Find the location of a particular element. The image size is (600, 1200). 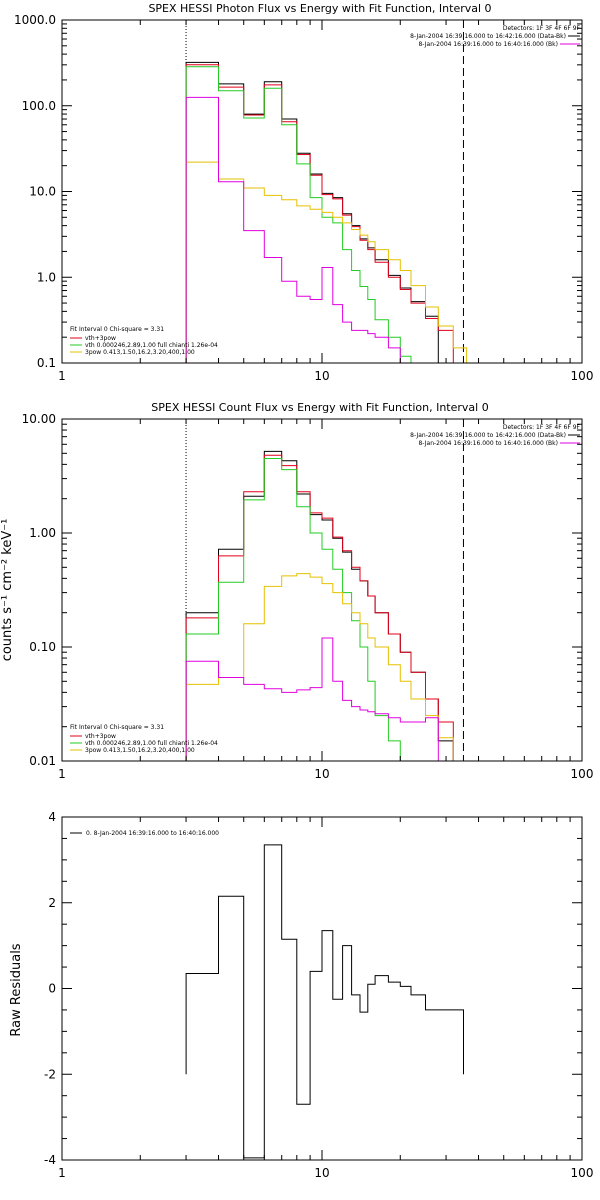

y-tick-label: -4 is located at coordinates (50, 1160).